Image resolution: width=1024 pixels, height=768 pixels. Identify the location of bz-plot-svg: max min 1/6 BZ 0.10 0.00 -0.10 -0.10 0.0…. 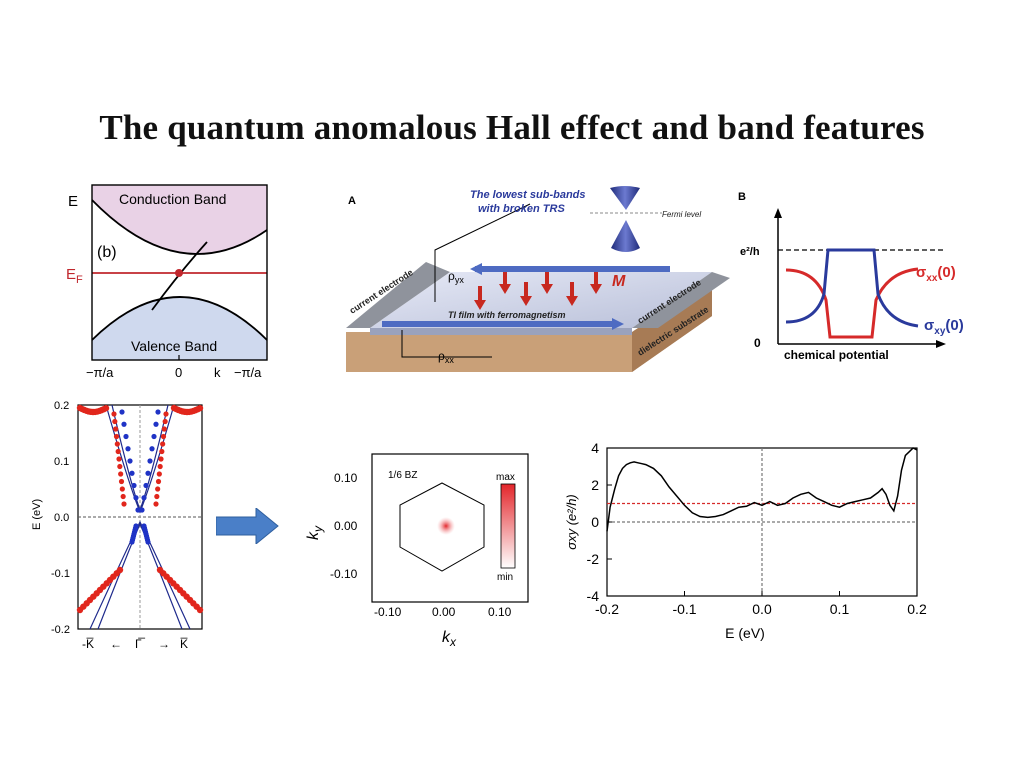
(417, 551).